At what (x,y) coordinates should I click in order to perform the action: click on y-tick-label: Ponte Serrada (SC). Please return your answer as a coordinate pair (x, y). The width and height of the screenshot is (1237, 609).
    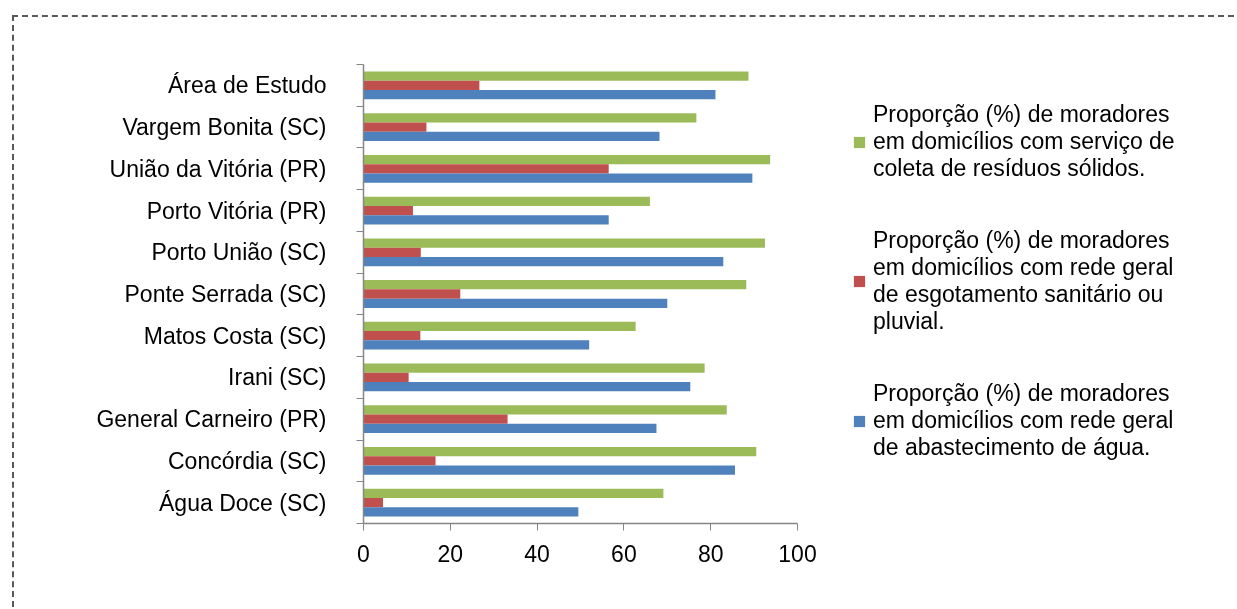
    Looking at the image, I should click on (225, 294).